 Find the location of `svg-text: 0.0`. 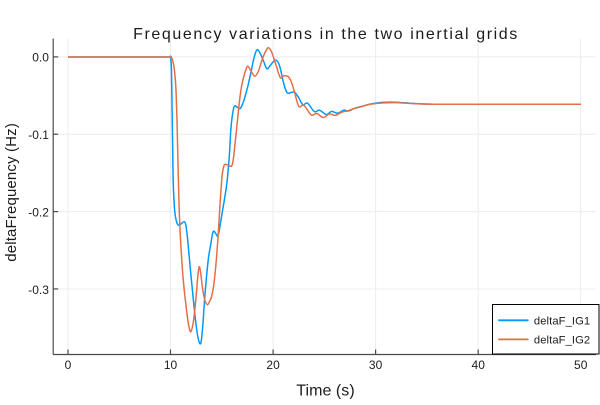

svg-text: 0.0 is located at coordinates (40, 58).